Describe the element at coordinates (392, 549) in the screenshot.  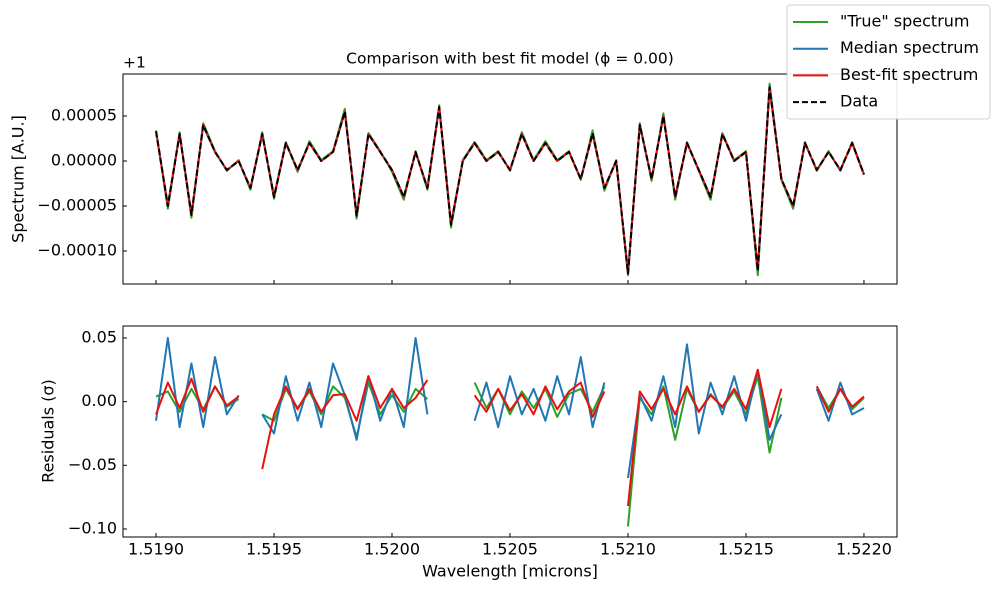
I see `x-tick-label: 1.5200` at that location.